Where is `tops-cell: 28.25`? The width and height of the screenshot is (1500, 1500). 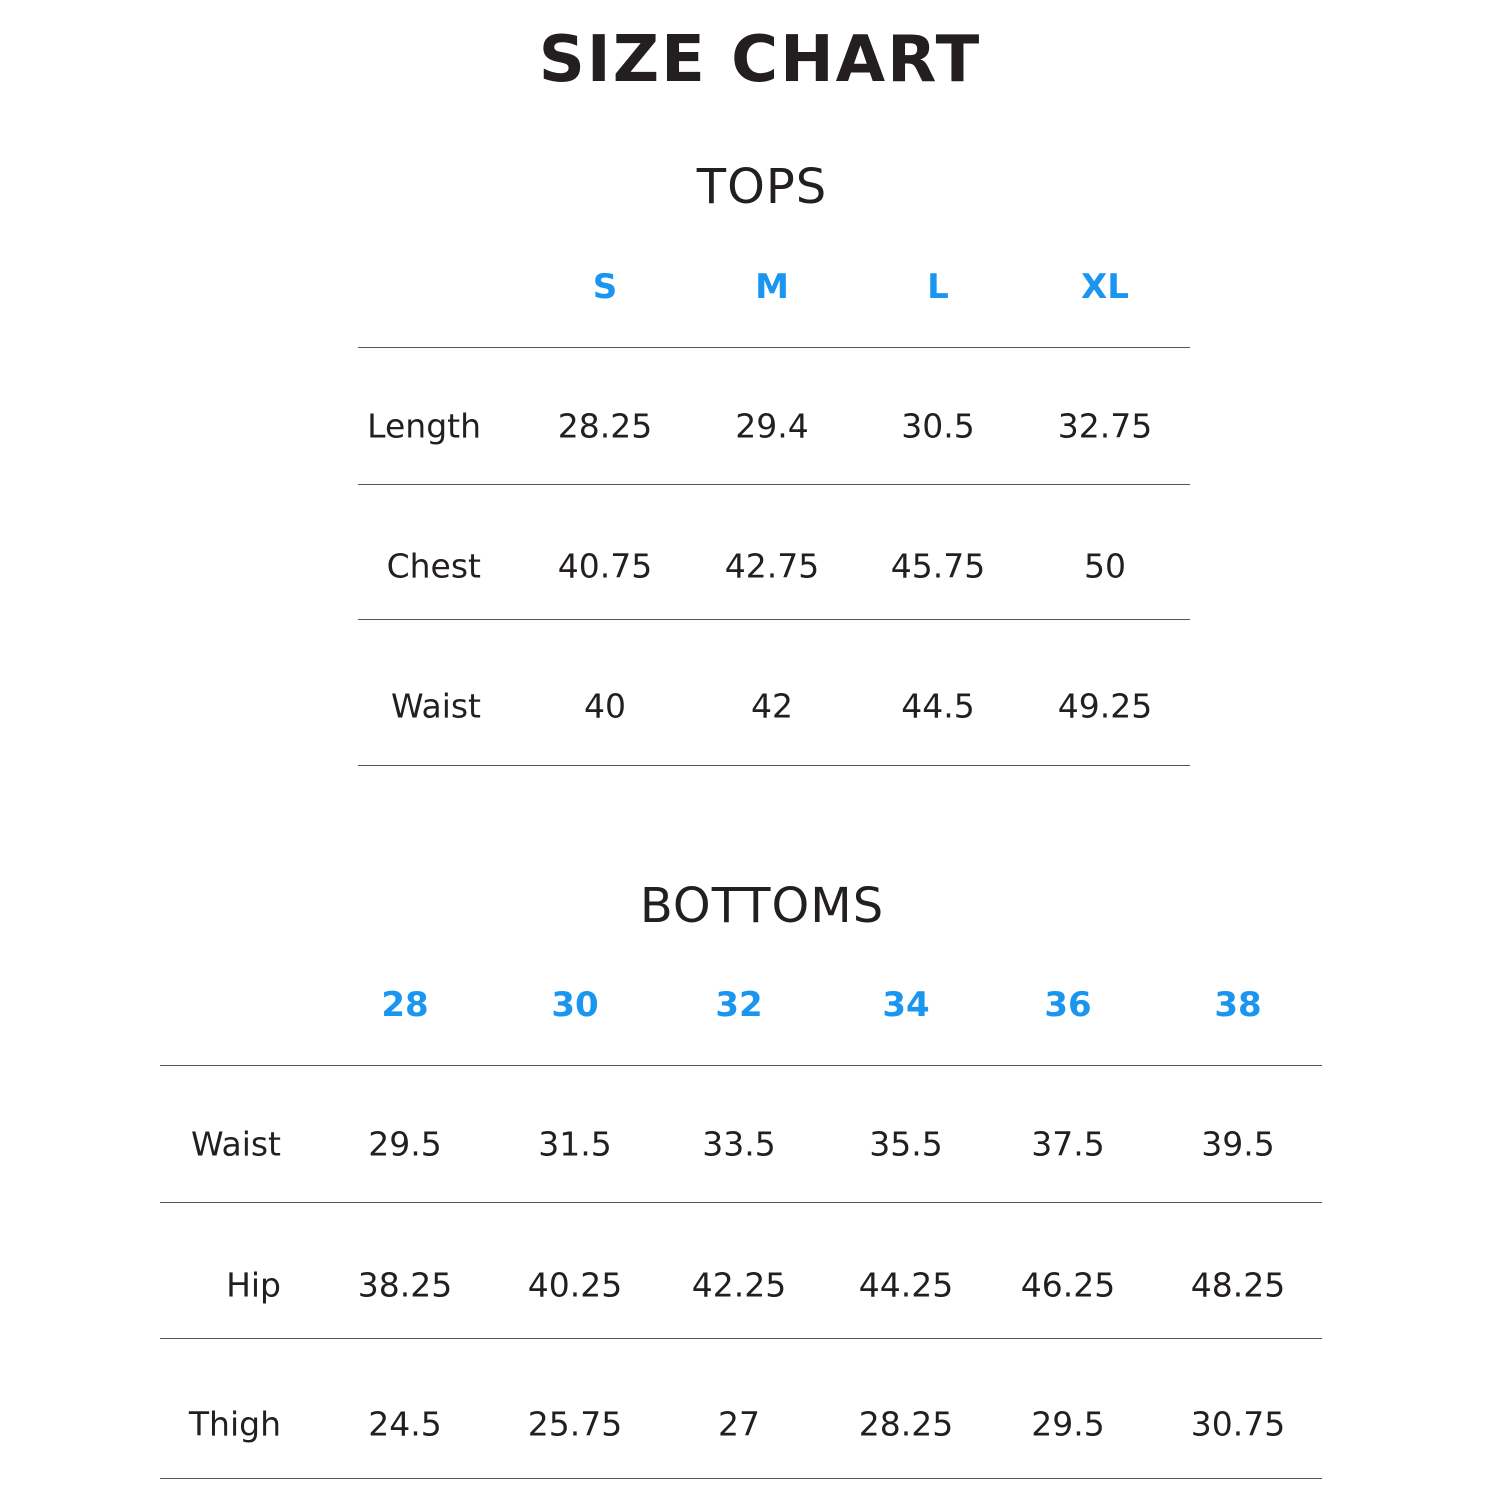 tops-cell: 28.25 is located at coordinates (605, 426).